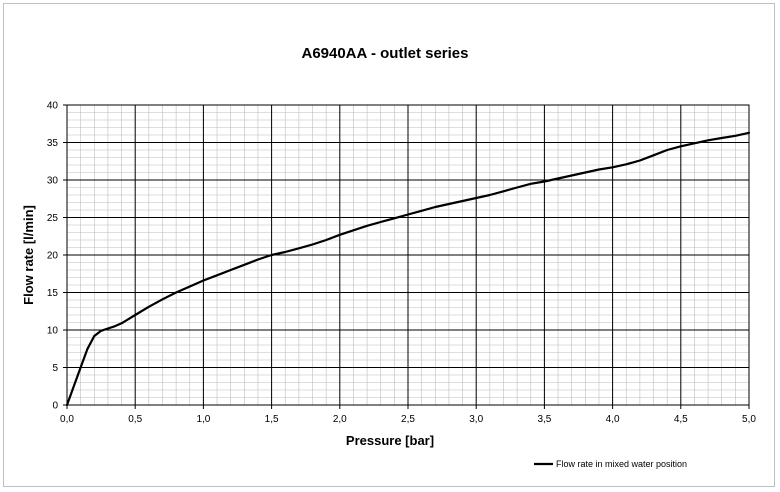  What do you see at coordinates (384, 53) in the screenshot?
I see `chart-title: A6940AA - outlet series` at bounding box center [384, 53].